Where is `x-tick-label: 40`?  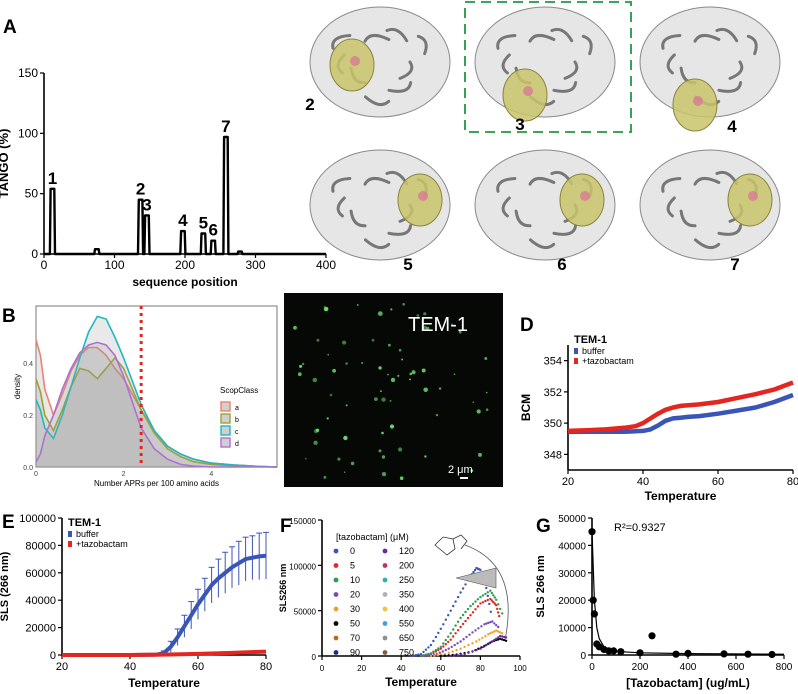 x-tick-label: 40 is located at coordinates (401, 668).